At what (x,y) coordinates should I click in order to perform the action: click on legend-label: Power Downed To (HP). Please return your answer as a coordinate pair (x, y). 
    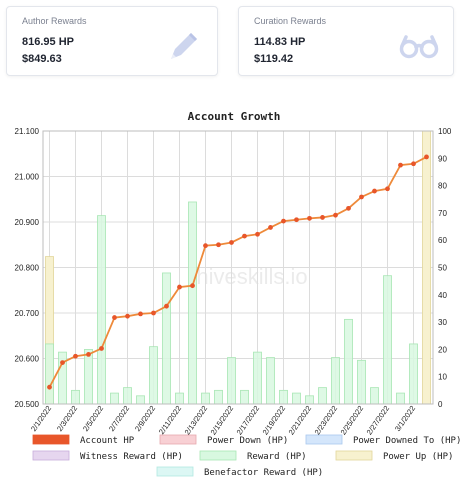
    Looking at the image, I should click on (406, 441).